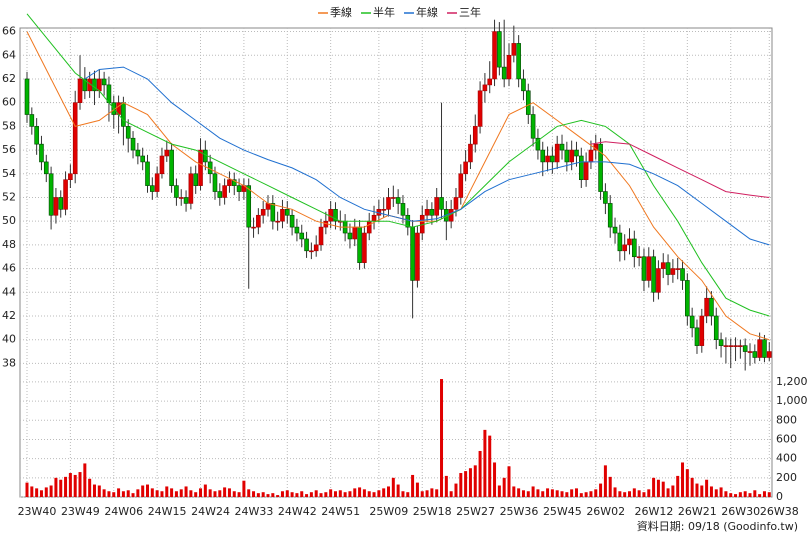  I want to click on x-tick-label: 26W02, so click(605, 511).